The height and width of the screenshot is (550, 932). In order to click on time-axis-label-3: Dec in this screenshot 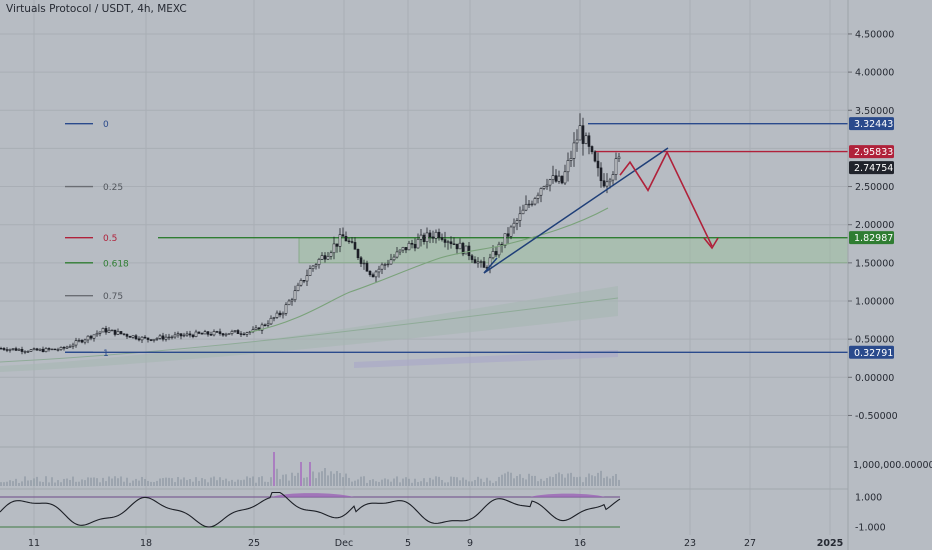, I will do `click(344, 543)`.